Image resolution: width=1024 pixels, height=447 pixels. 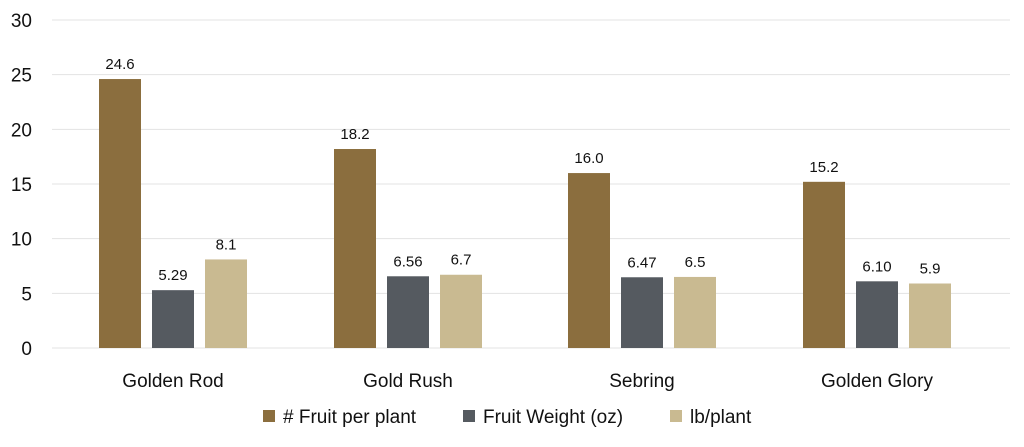 I want to click on data-label: 16.0, so click(x=588, y=158).